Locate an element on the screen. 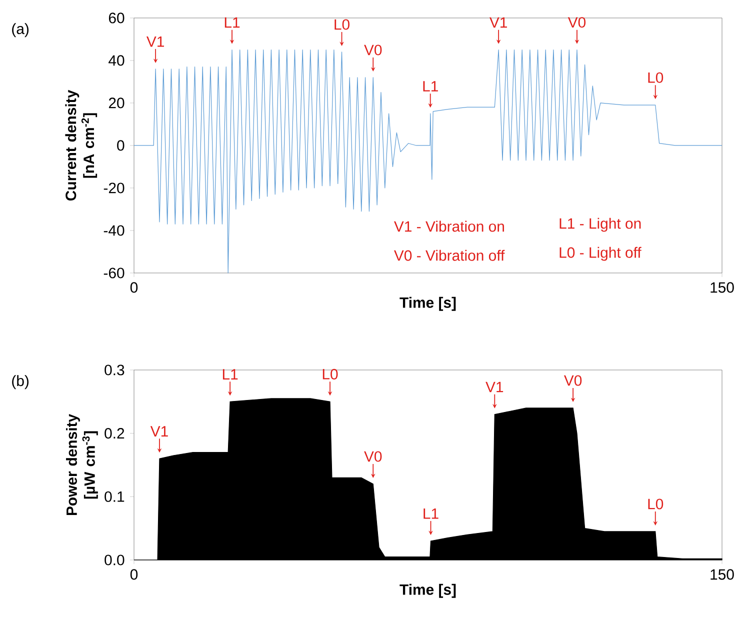 This screenshot has width=745, height=644. annotation: V0 - Vibration off is located at coordinates (449, 255).